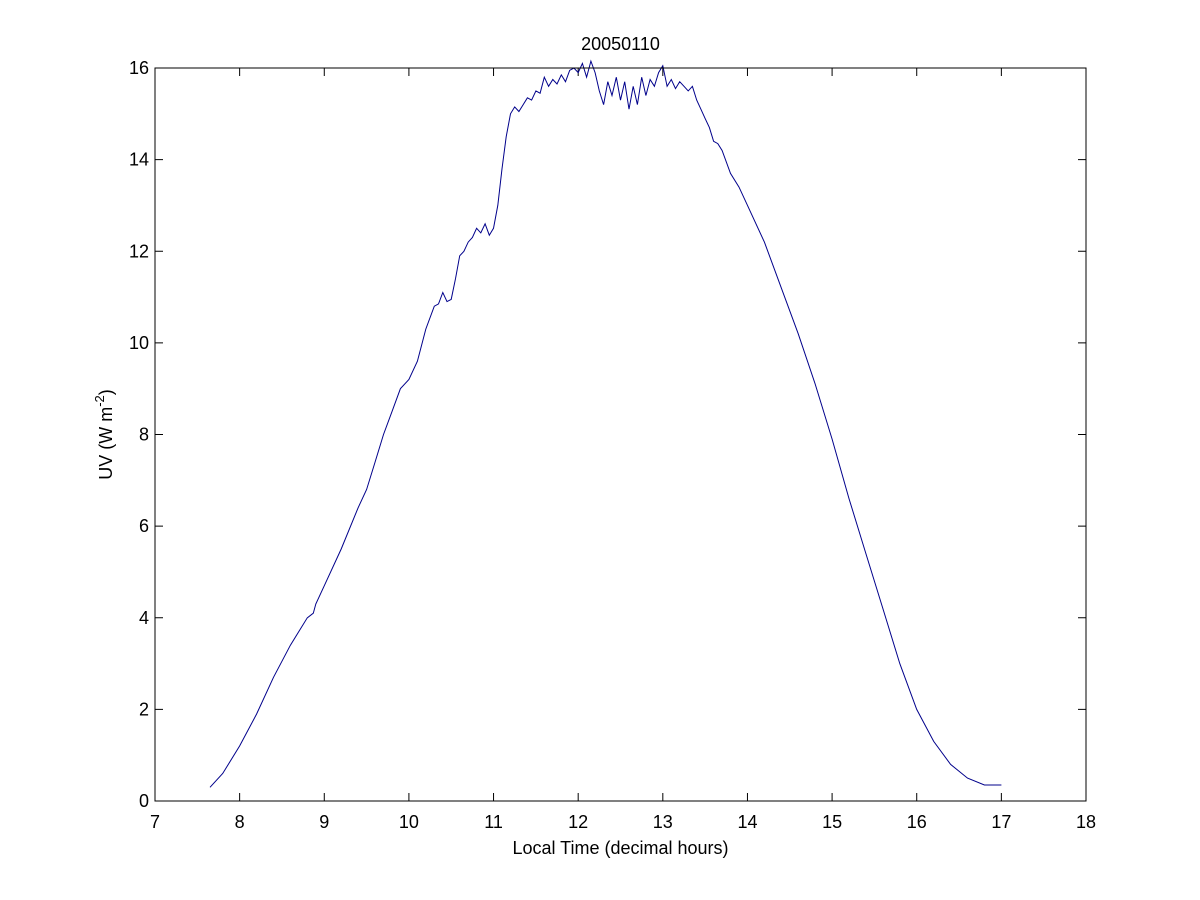  I want to click on y-tick-label: 12, so click(139, 251).